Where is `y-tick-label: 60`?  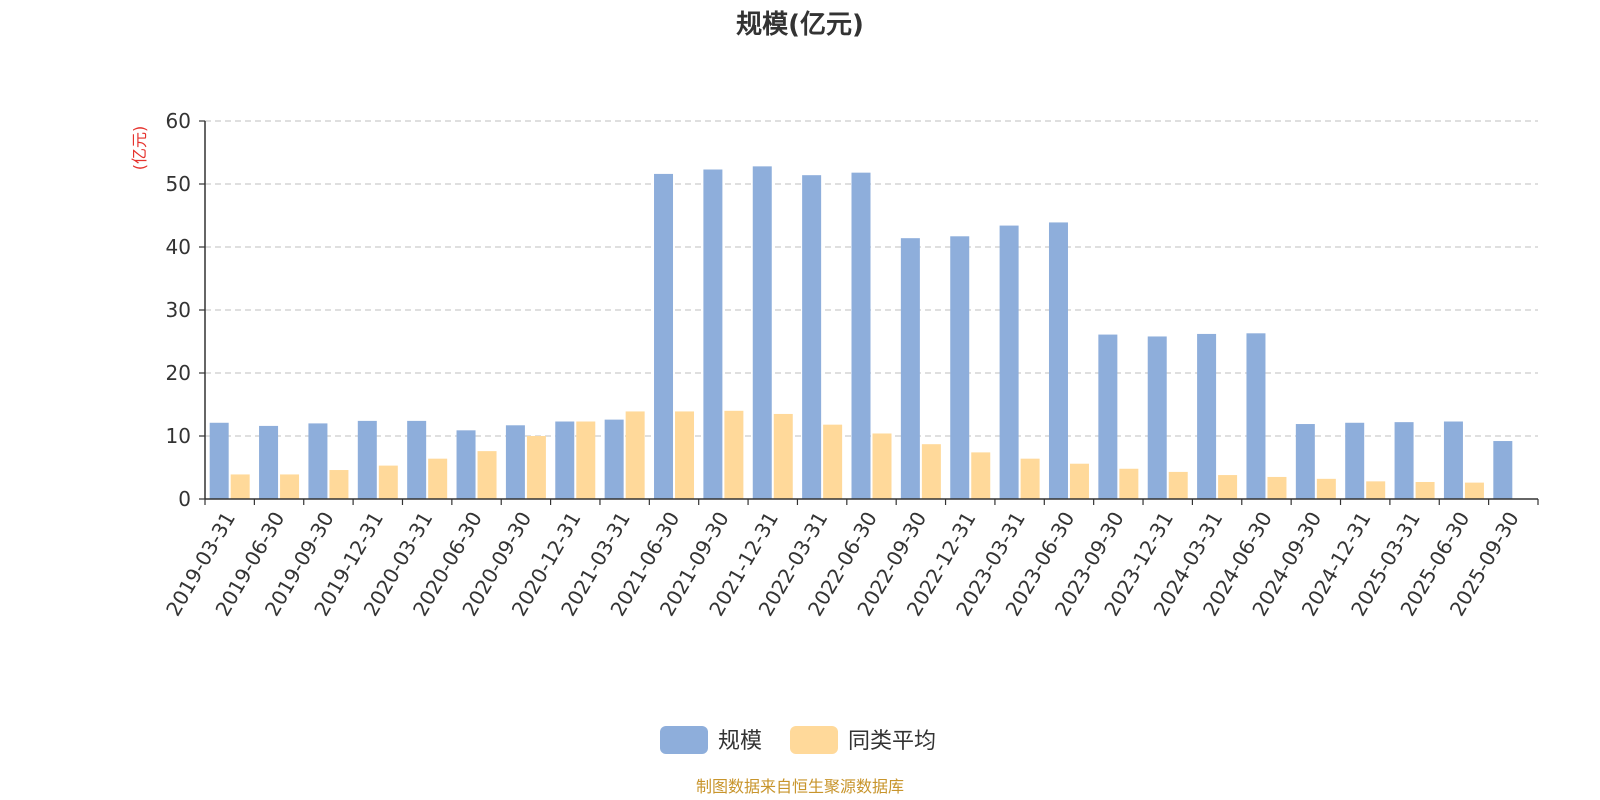
y-tick-label: 60 is located at coordinates (178, 121).